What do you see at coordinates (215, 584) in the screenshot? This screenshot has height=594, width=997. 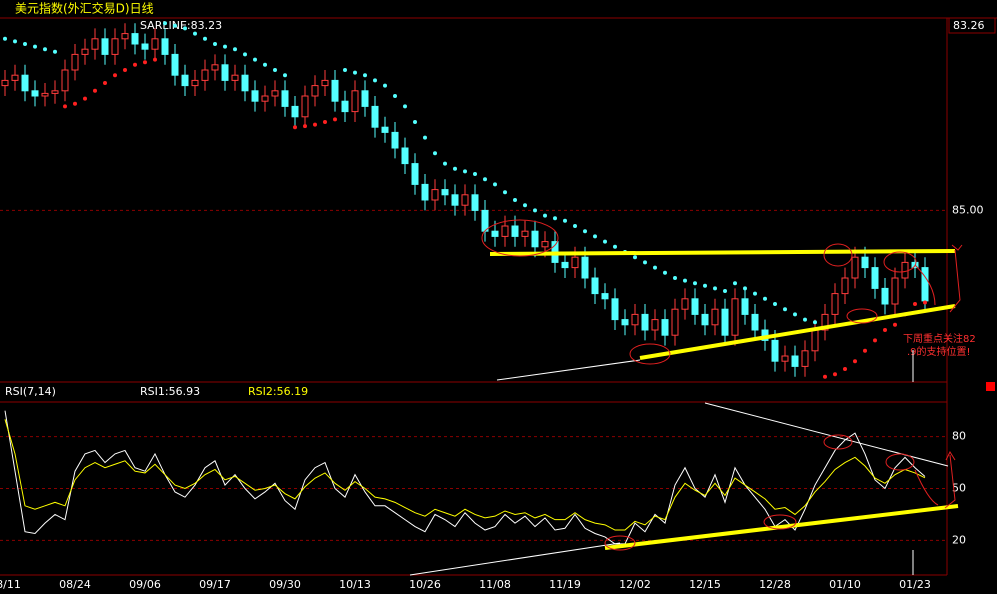 I see `x-tick-label: 09/17` at bounding box center [215, 584].